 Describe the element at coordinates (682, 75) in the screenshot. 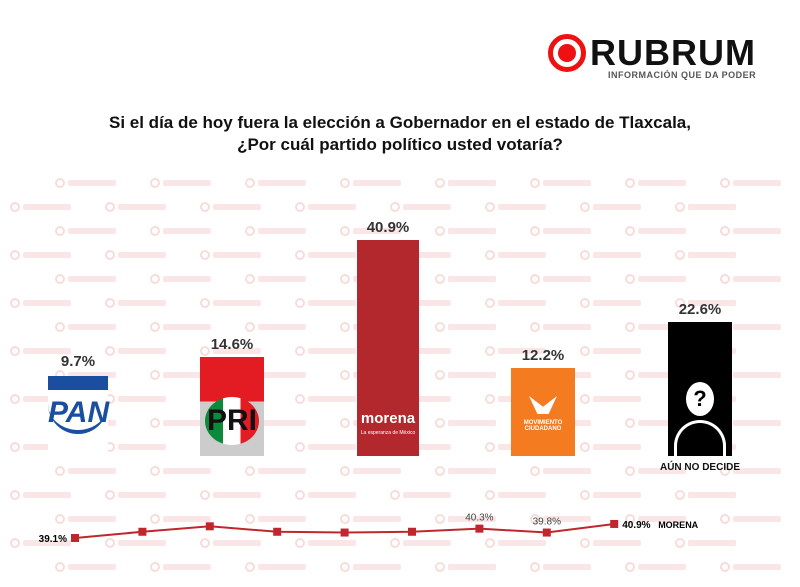

I see `logo-tagline: INFORMACIÓN QUE DA PODER` at that location.